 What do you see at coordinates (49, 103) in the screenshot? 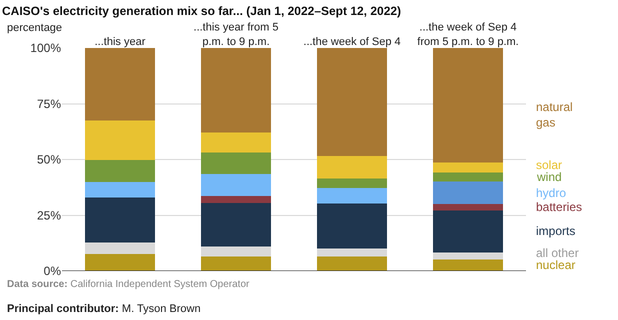
I see `y-tick-label: 75%` at bounding box center [49, 103].